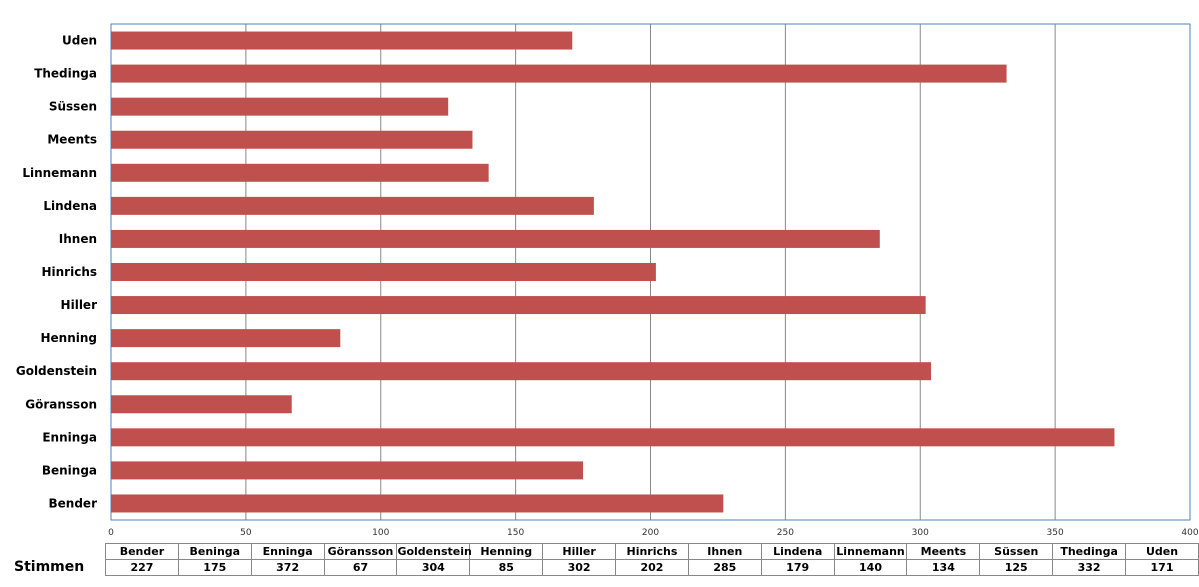 The image size is (1199, 587). Describe the element at coordinates (1089, 567) in the screenshot. I see `table-value-cell: 332` at that location.